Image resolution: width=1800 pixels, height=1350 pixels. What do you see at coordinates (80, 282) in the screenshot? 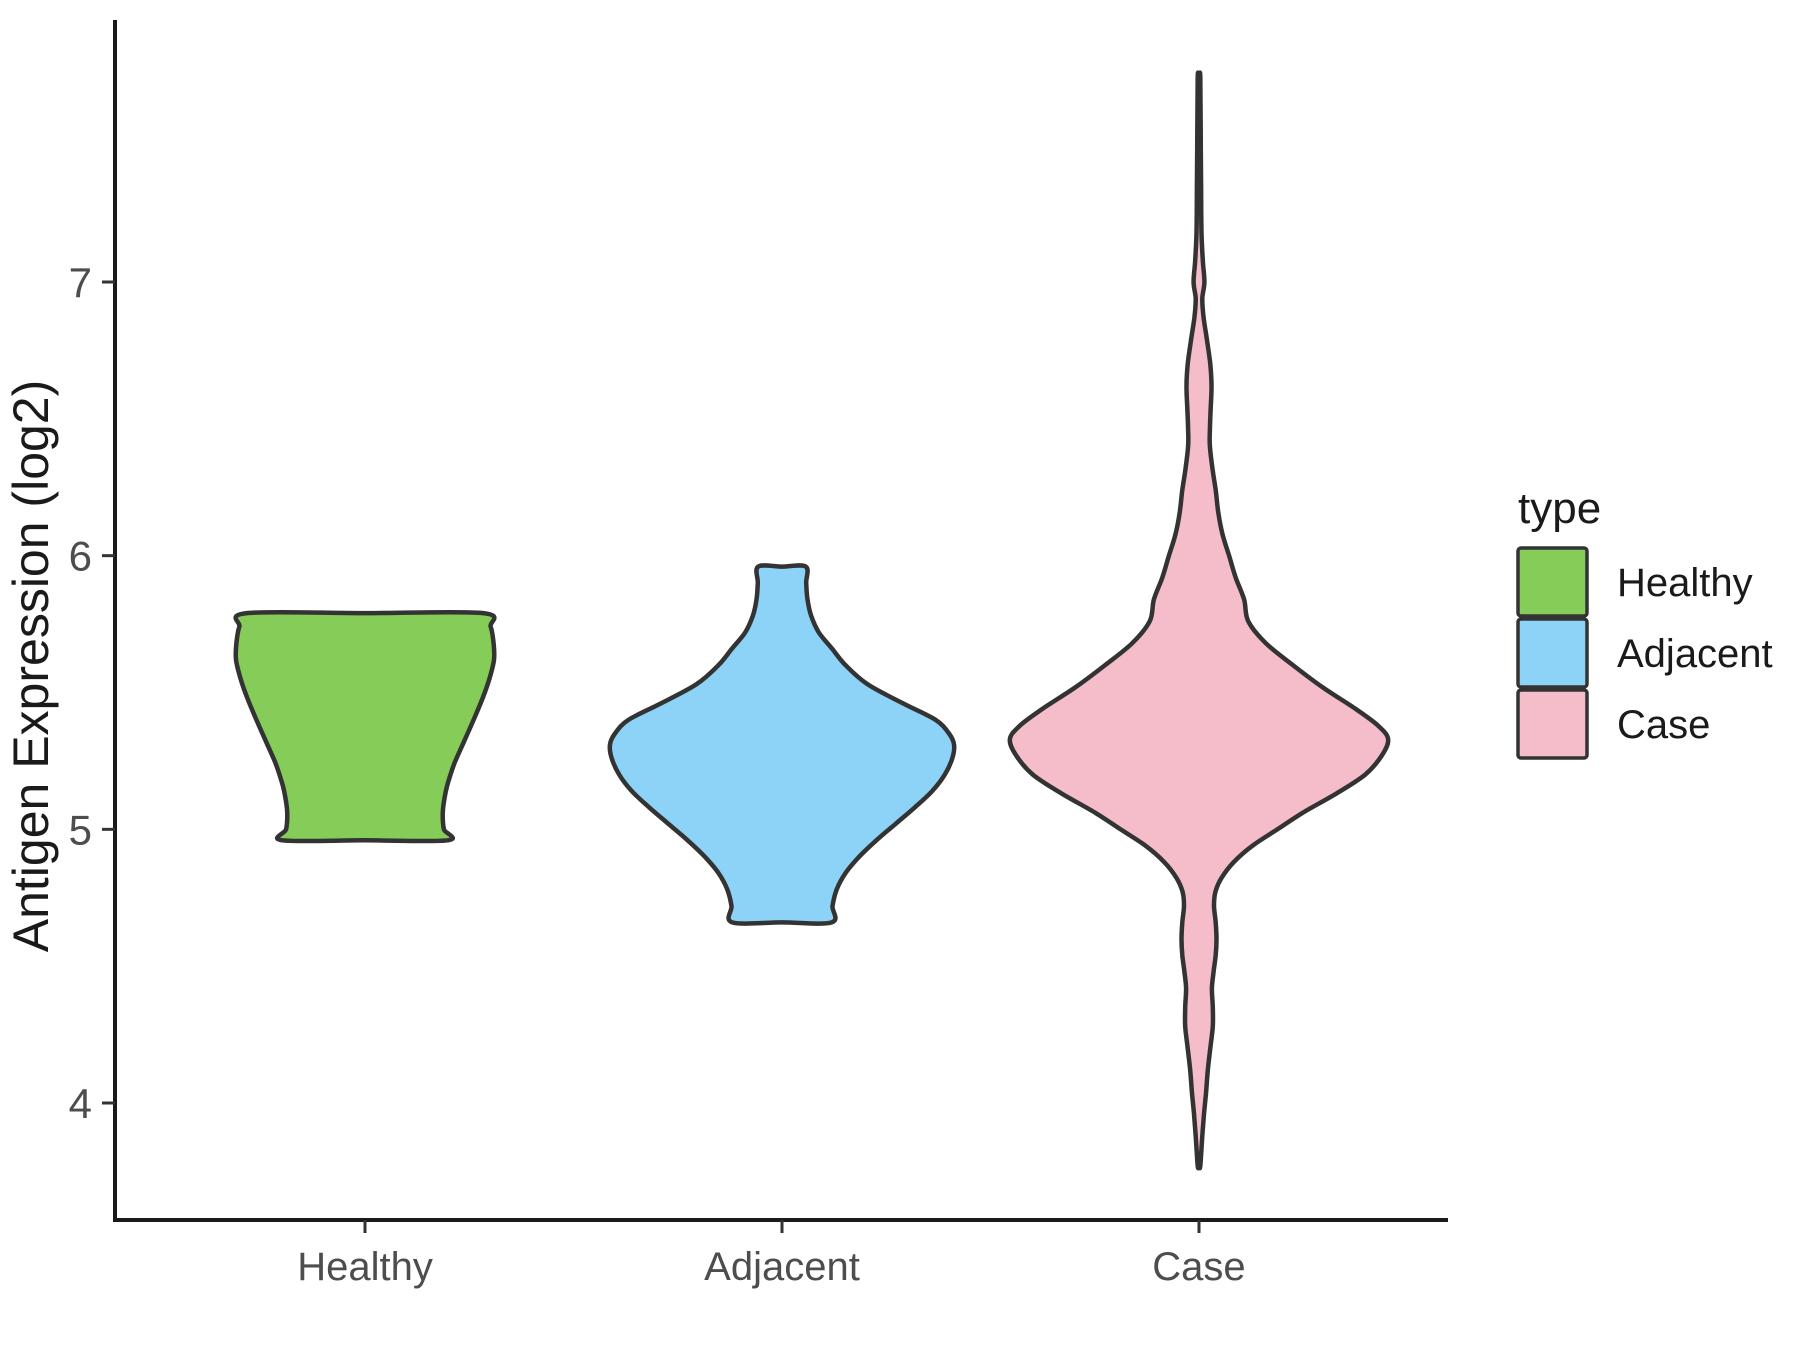
I see `y-tick-label-7: 7` at bounding box center [80, 282].